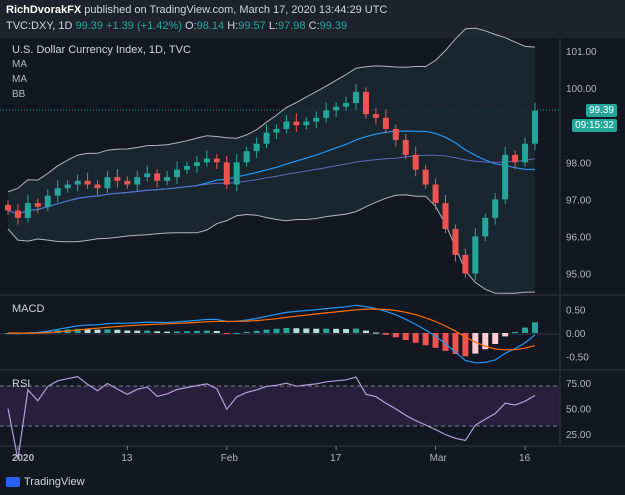  Describe the element at coordinates (89, 26) in the screenshot. I see `last-price: 99.39` at that location.